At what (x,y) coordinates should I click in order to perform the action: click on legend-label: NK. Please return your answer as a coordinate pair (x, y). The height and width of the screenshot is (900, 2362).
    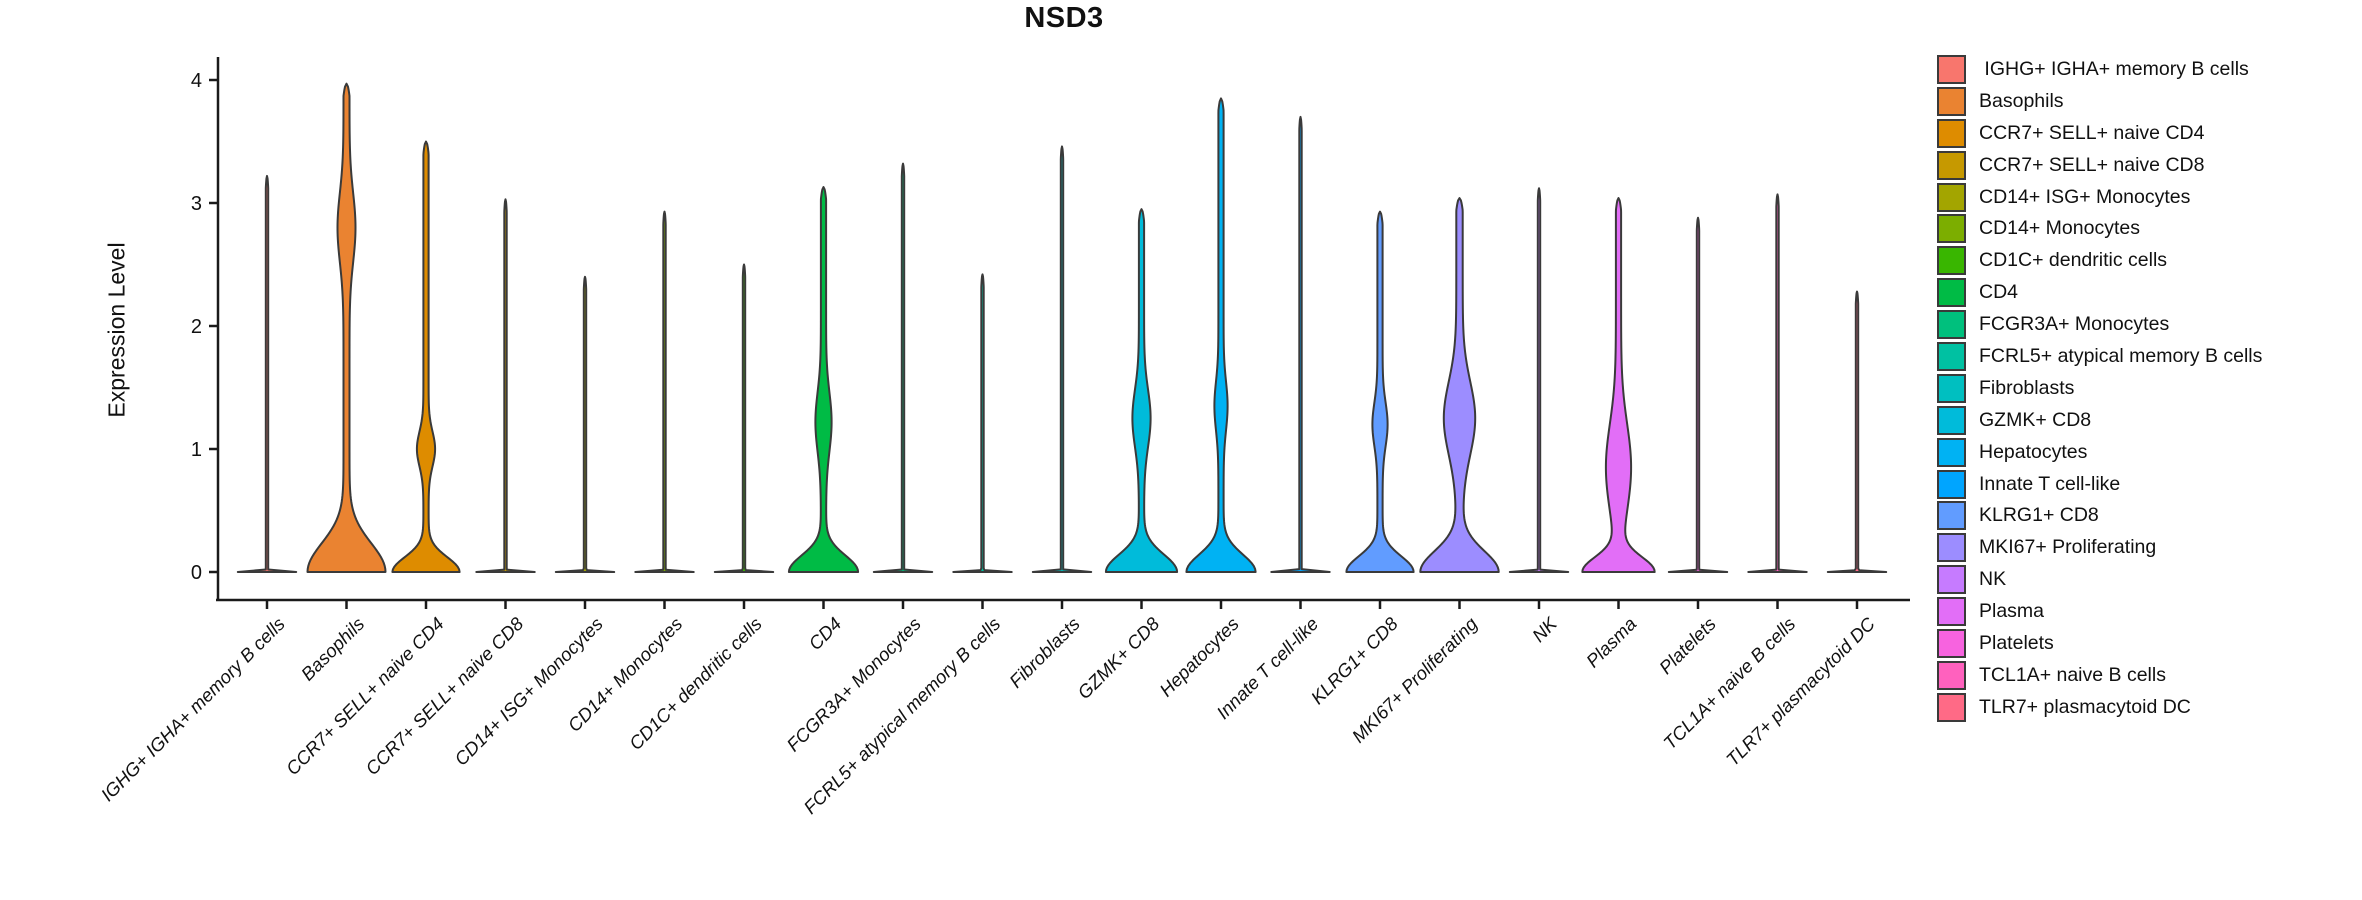
    Looking at the image, I should click on (1993, 579).